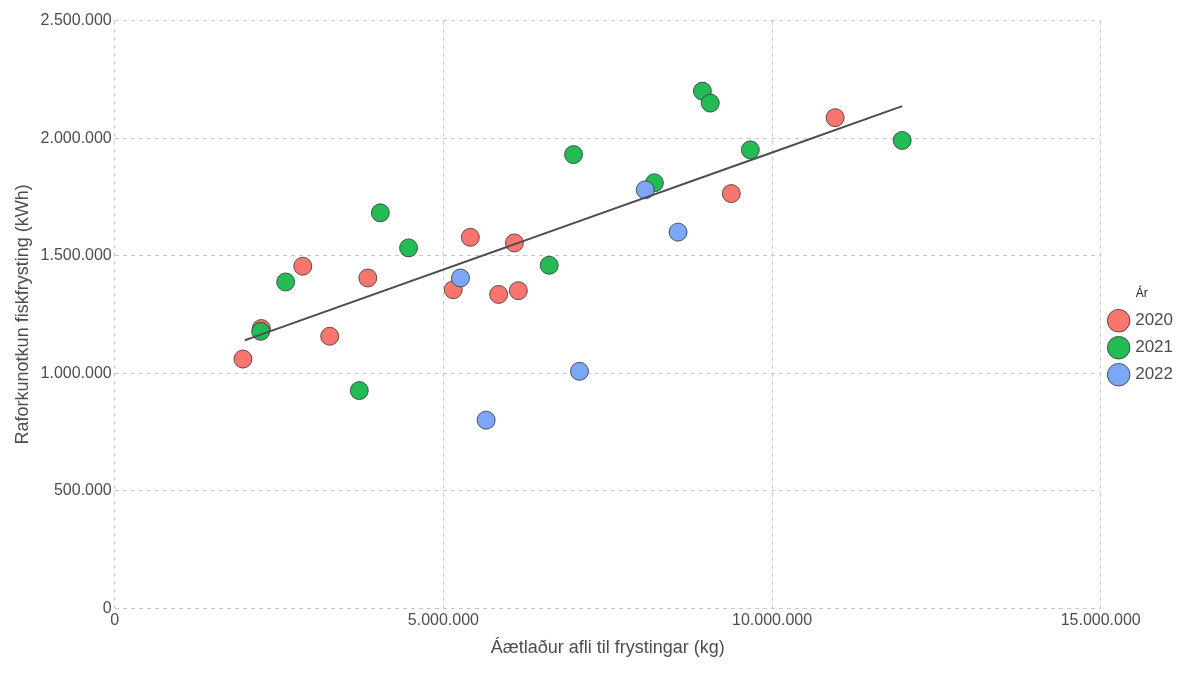 The image size is (1196, 675). I want to click on x-tick-label: 5.000.000, so click(443, 620).